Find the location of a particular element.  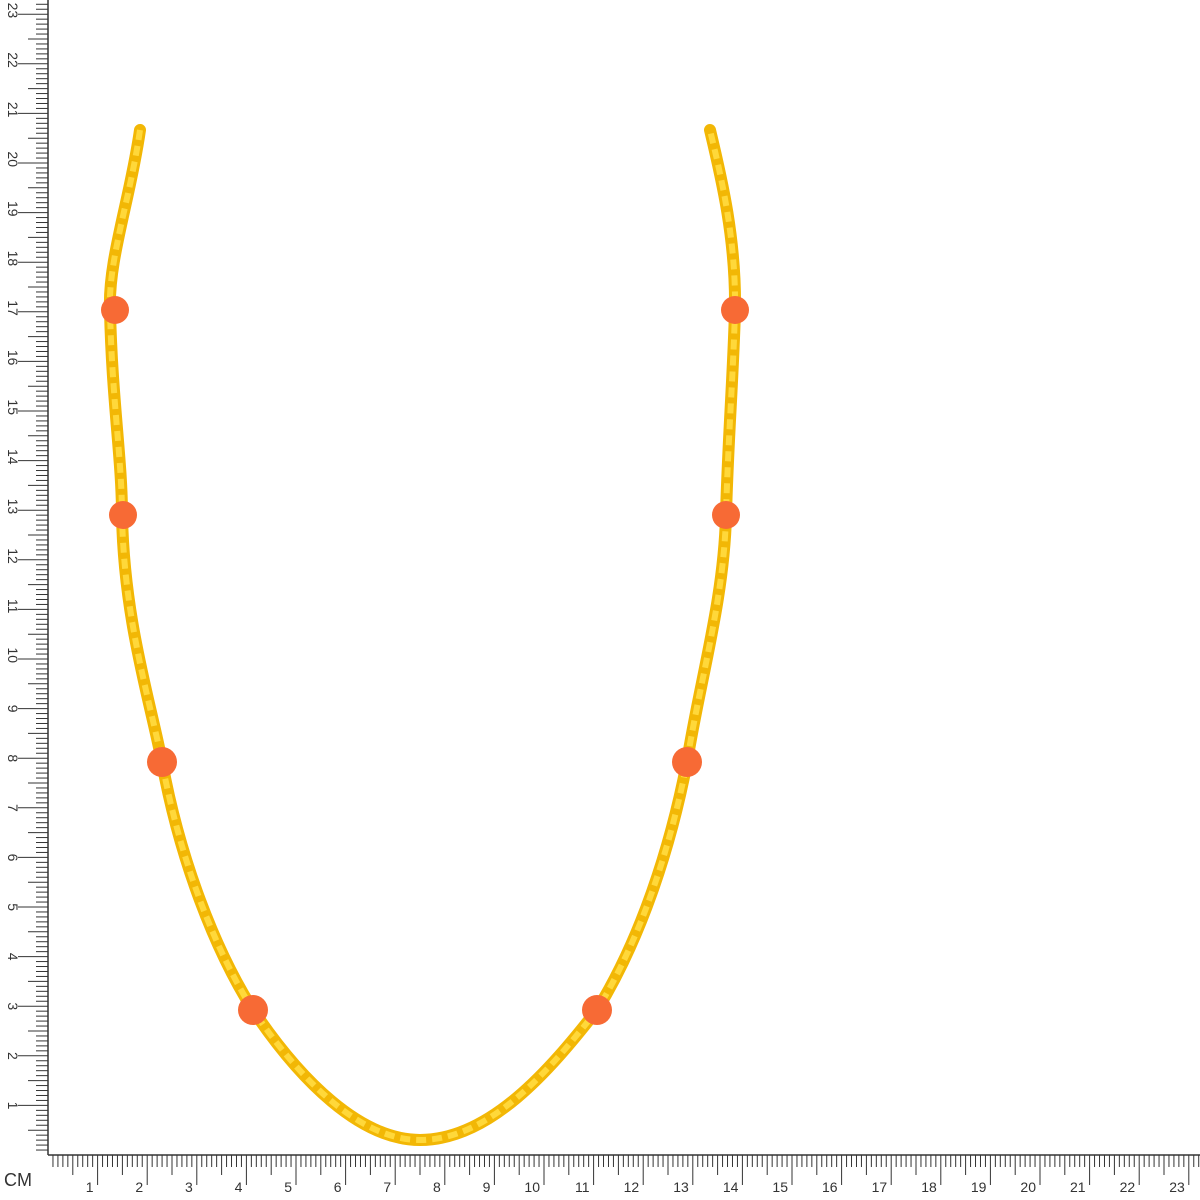

unit-label: CM is located at coordinates (18, 1180).